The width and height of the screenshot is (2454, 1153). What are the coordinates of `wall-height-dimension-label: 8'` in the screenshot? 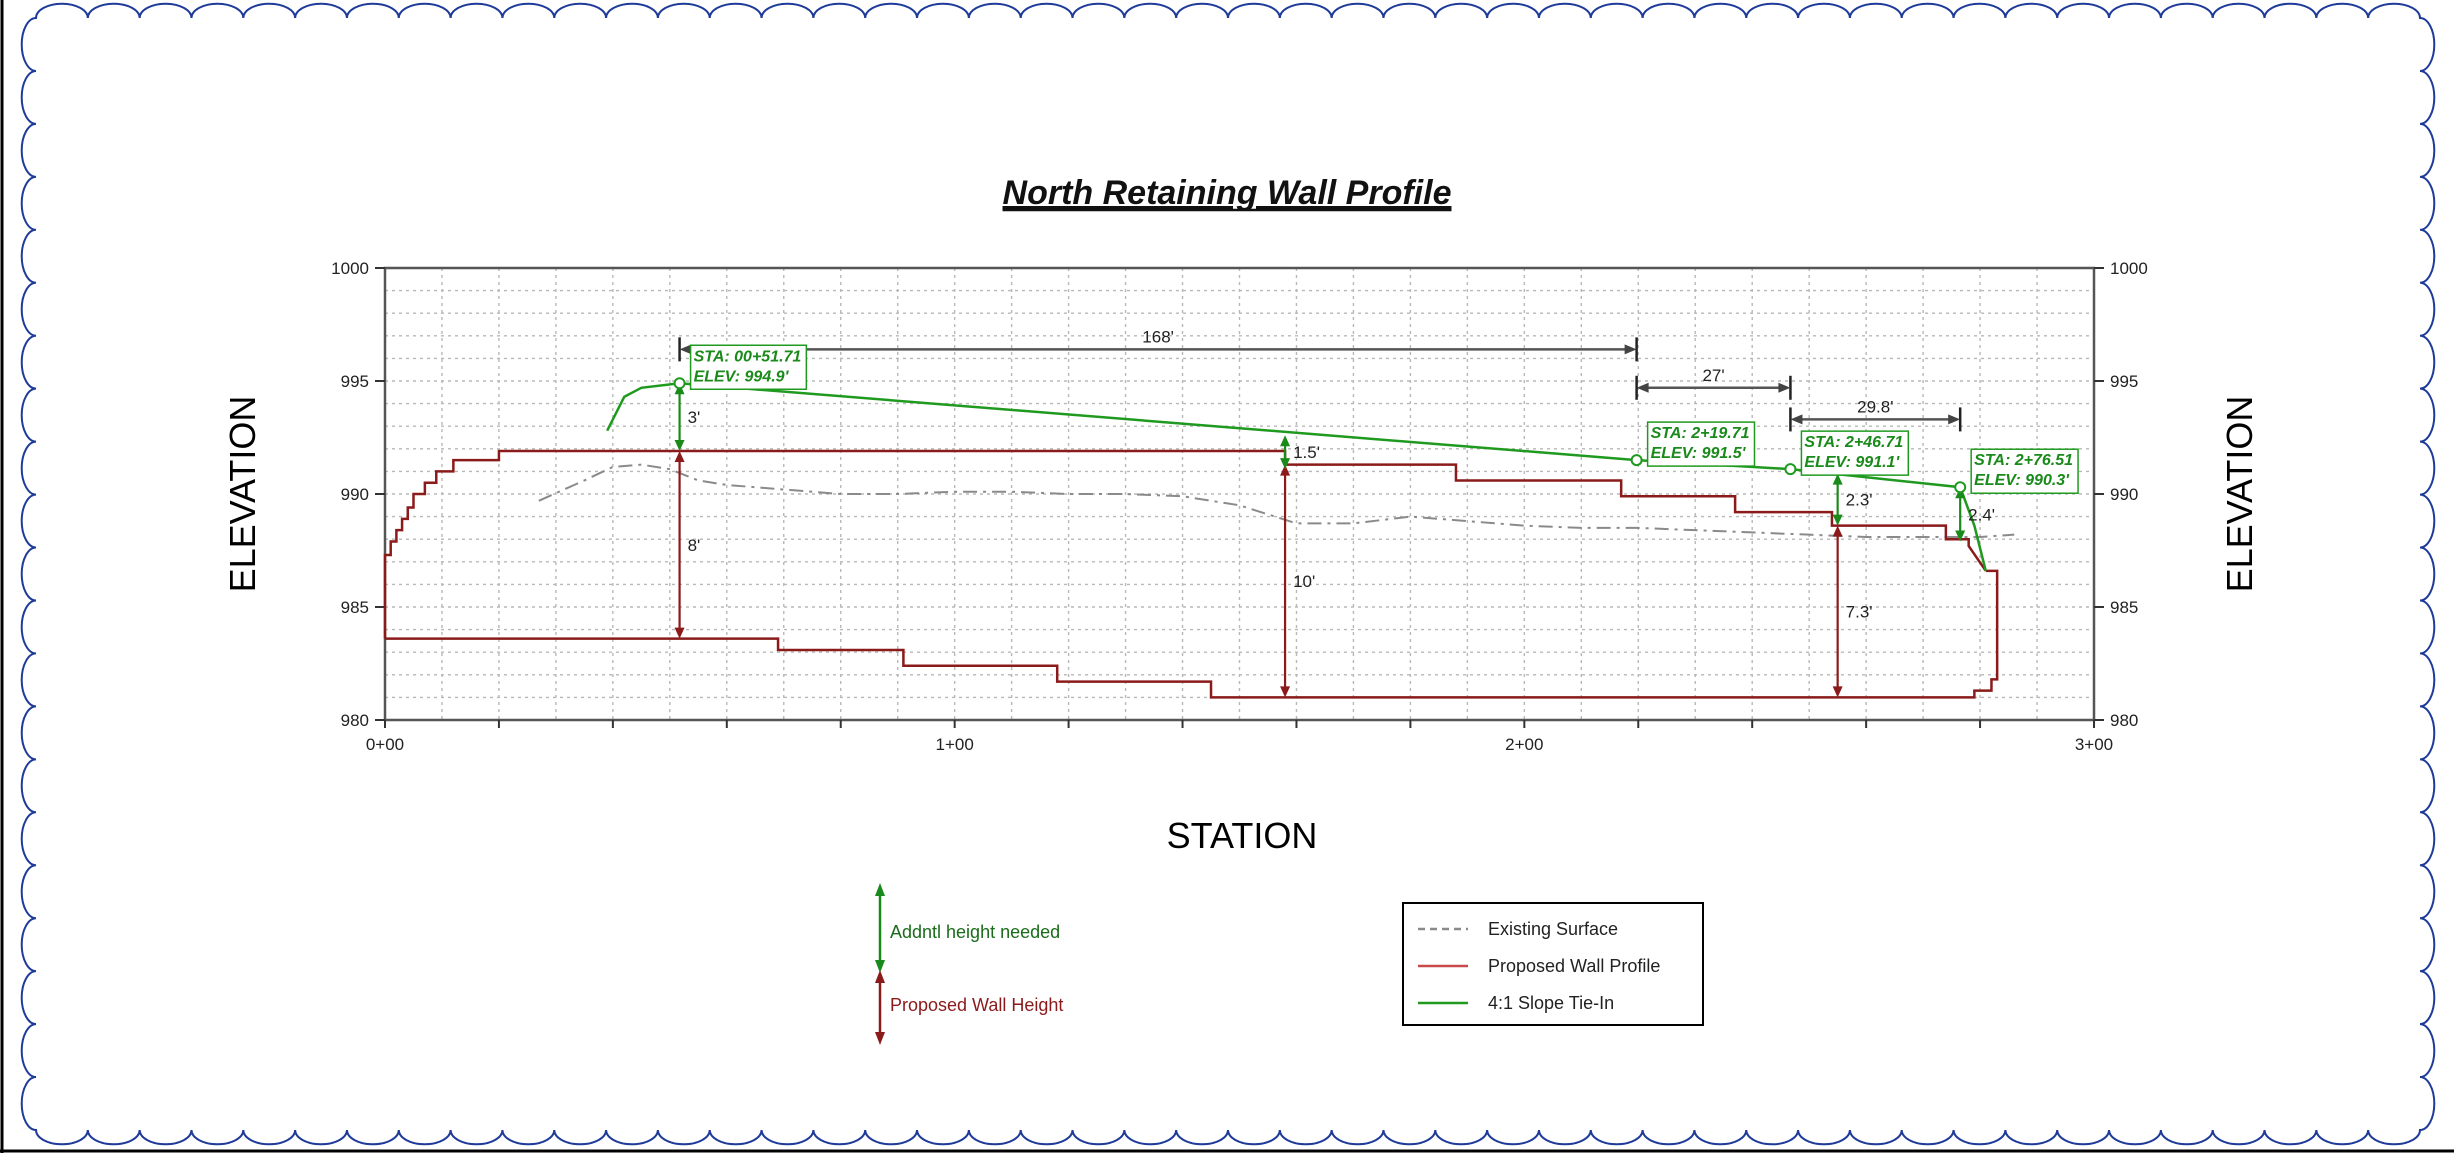 It's located at (694, 545).